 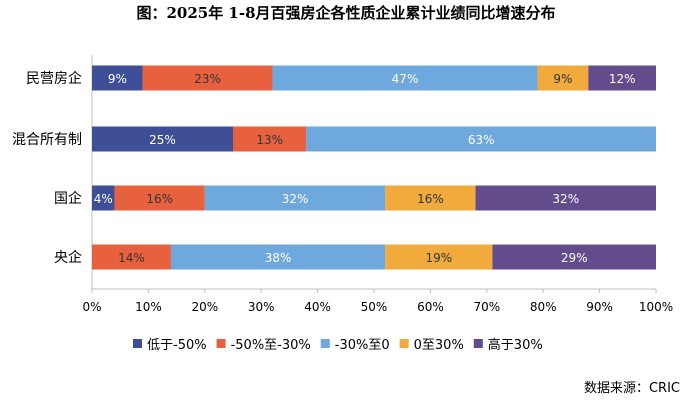 What do you see at coordinates (271, 345) in the screenshot?
I see `legend-label: -50%至-30%` at bounding box center [271, 345].